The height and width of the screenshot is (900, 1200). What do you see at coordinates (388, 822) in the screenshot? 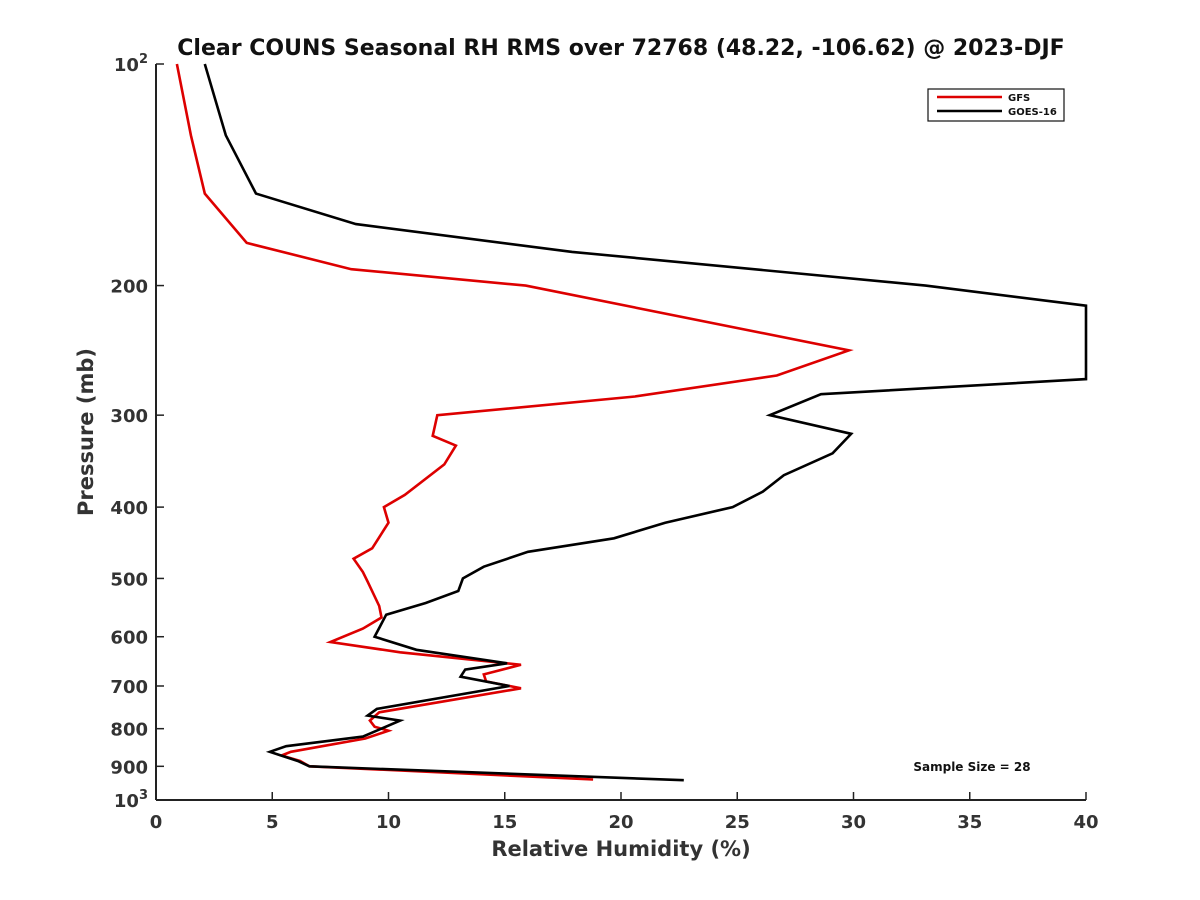
I see `x-tick-label-10: 10` at bounding box center [388, 822].